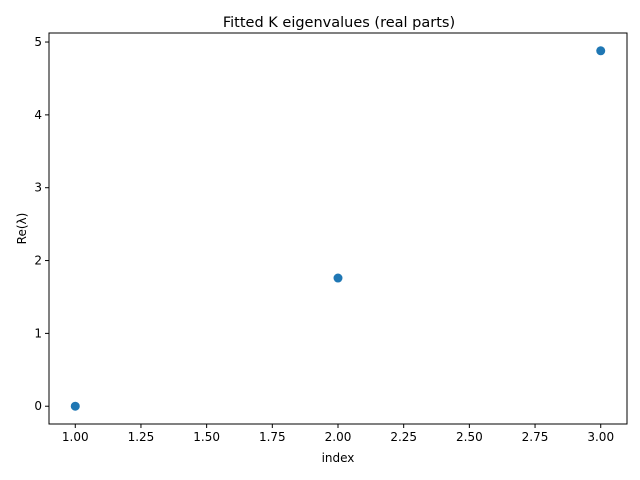 This screenshot has height=480, width=640. I want to click on y-tick-label: 2, so click(38, 261).